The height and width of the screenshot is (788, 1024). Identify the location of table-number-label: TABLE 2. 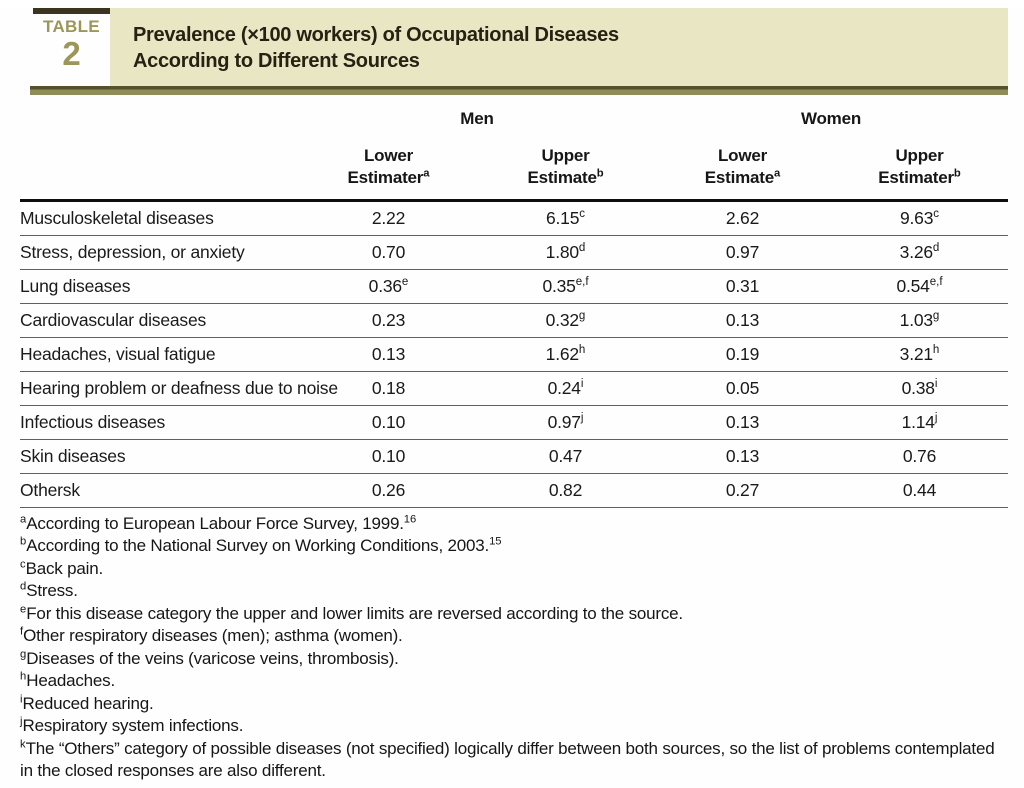
(71, 47).